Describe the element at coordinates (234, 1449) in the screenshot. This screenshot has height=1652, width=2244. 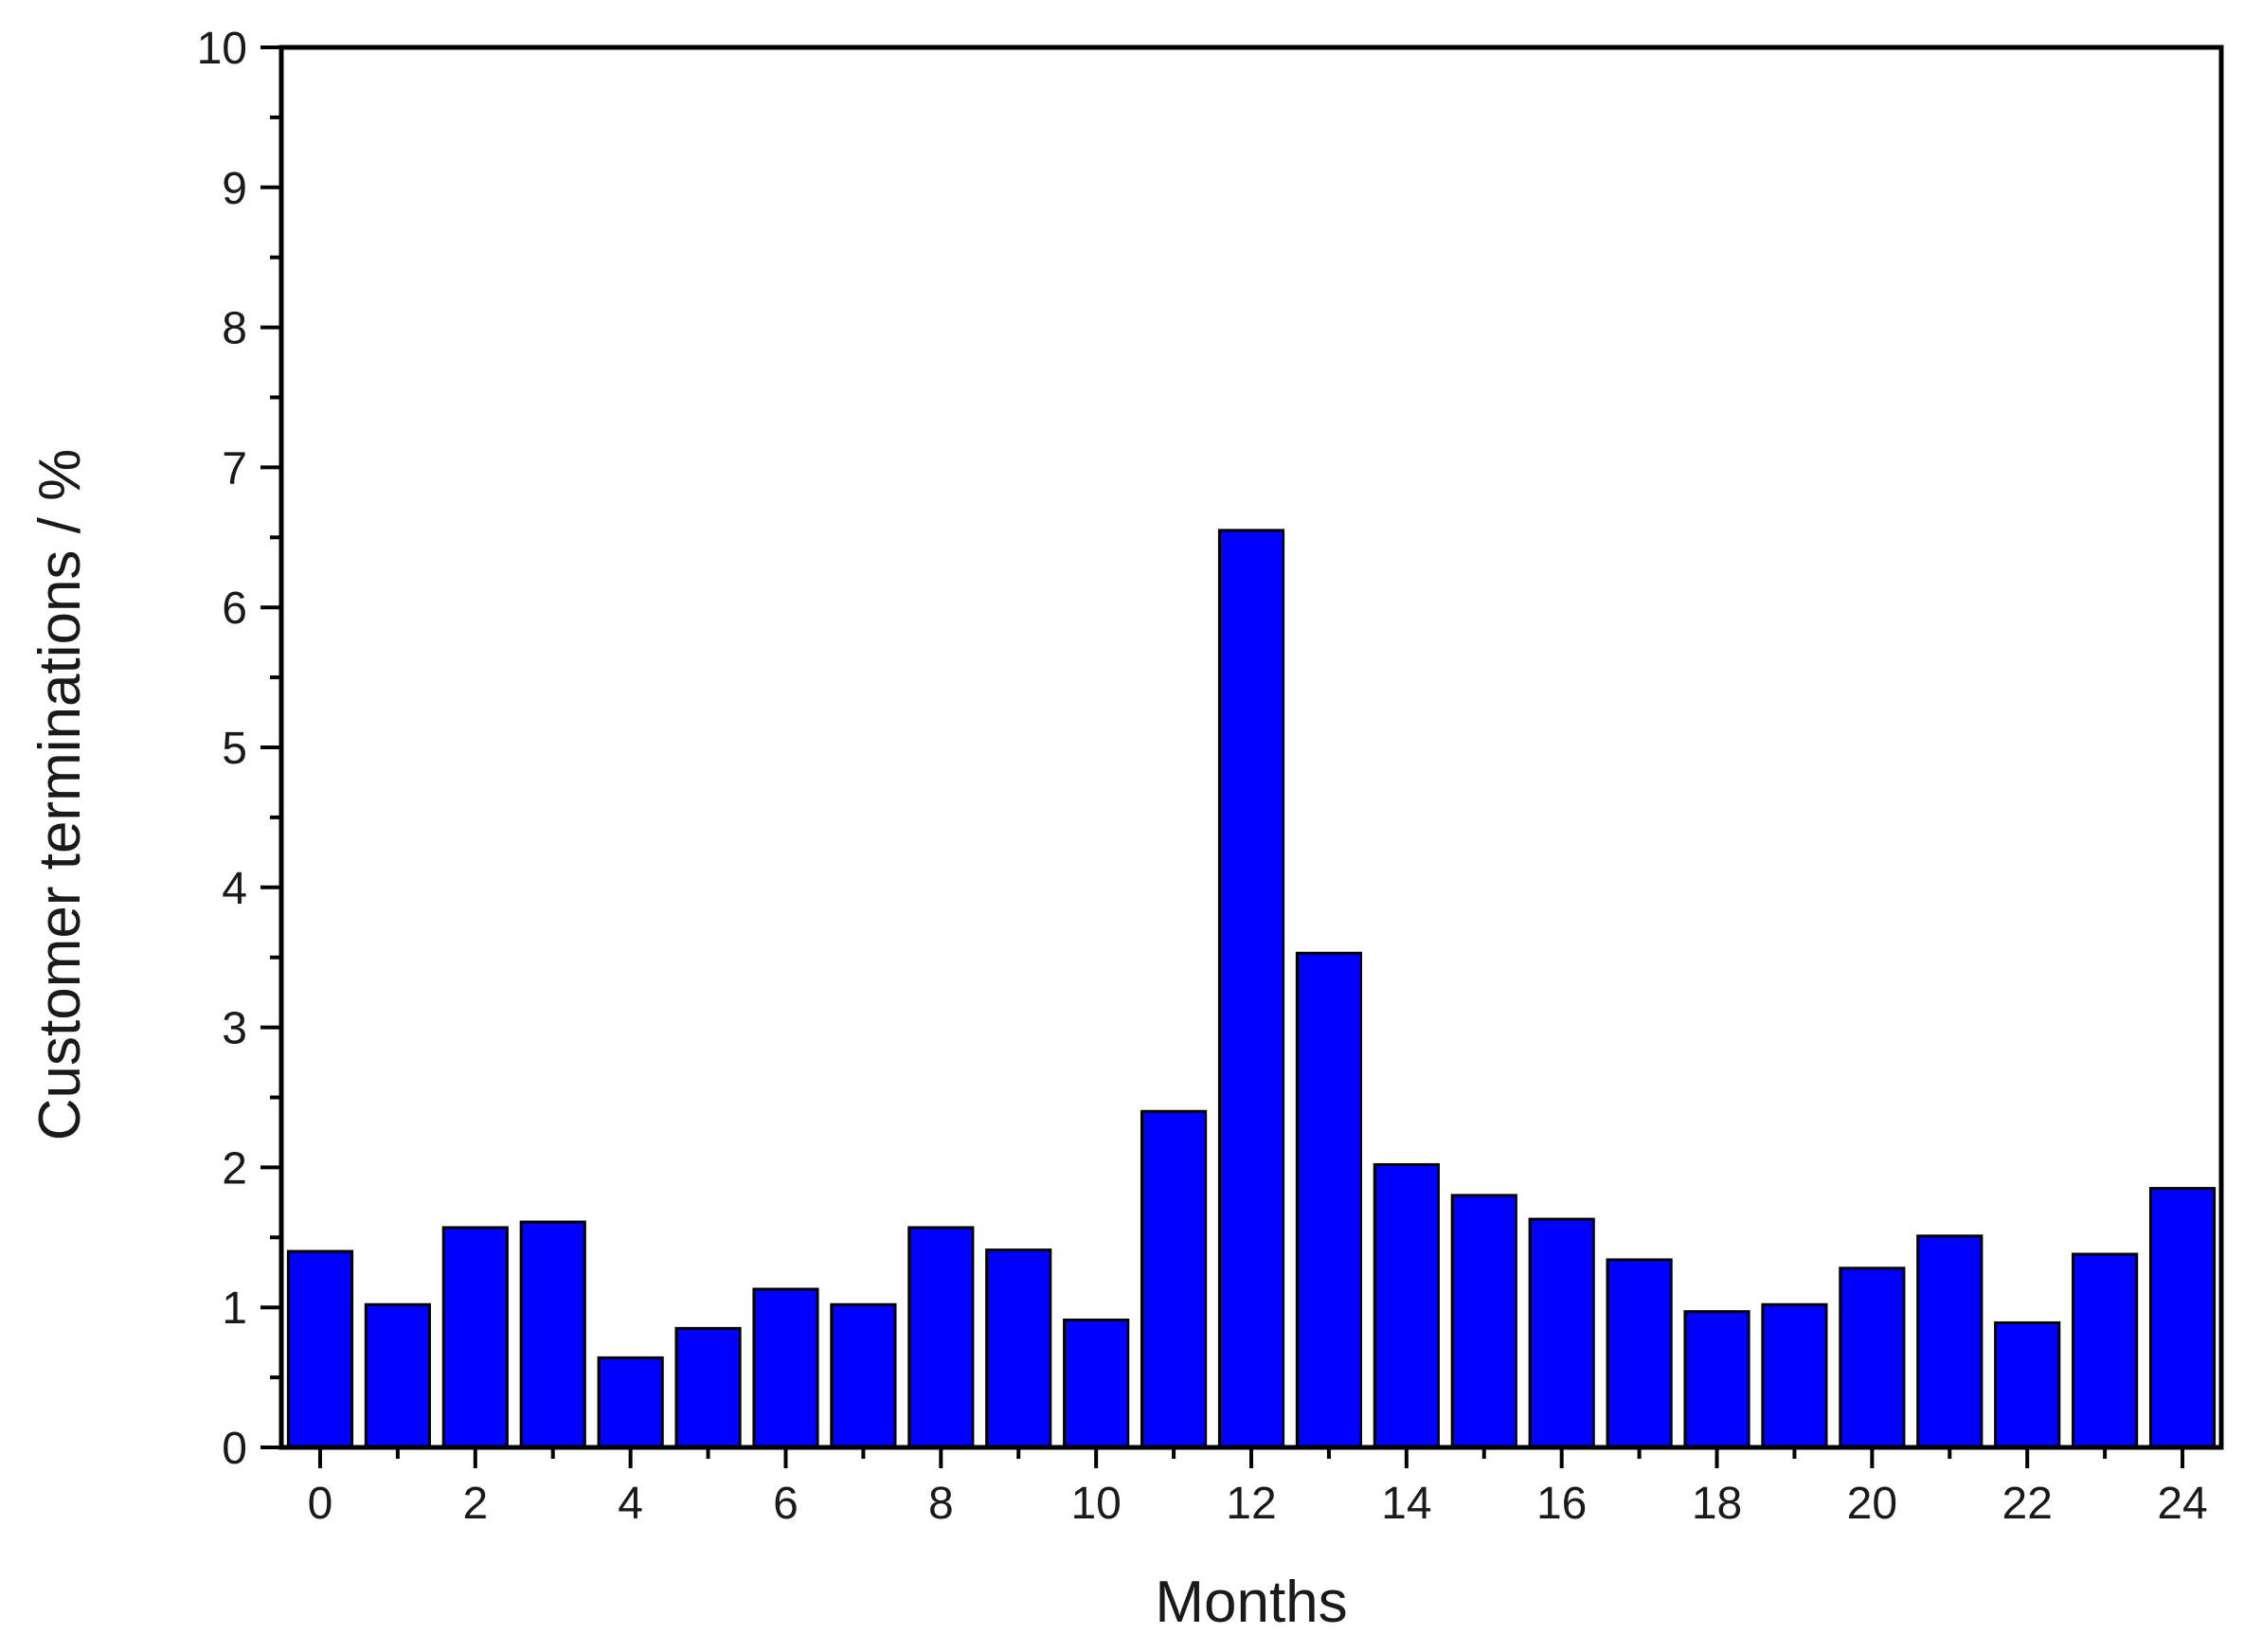
I see `y-tick-label: 0` at that location.